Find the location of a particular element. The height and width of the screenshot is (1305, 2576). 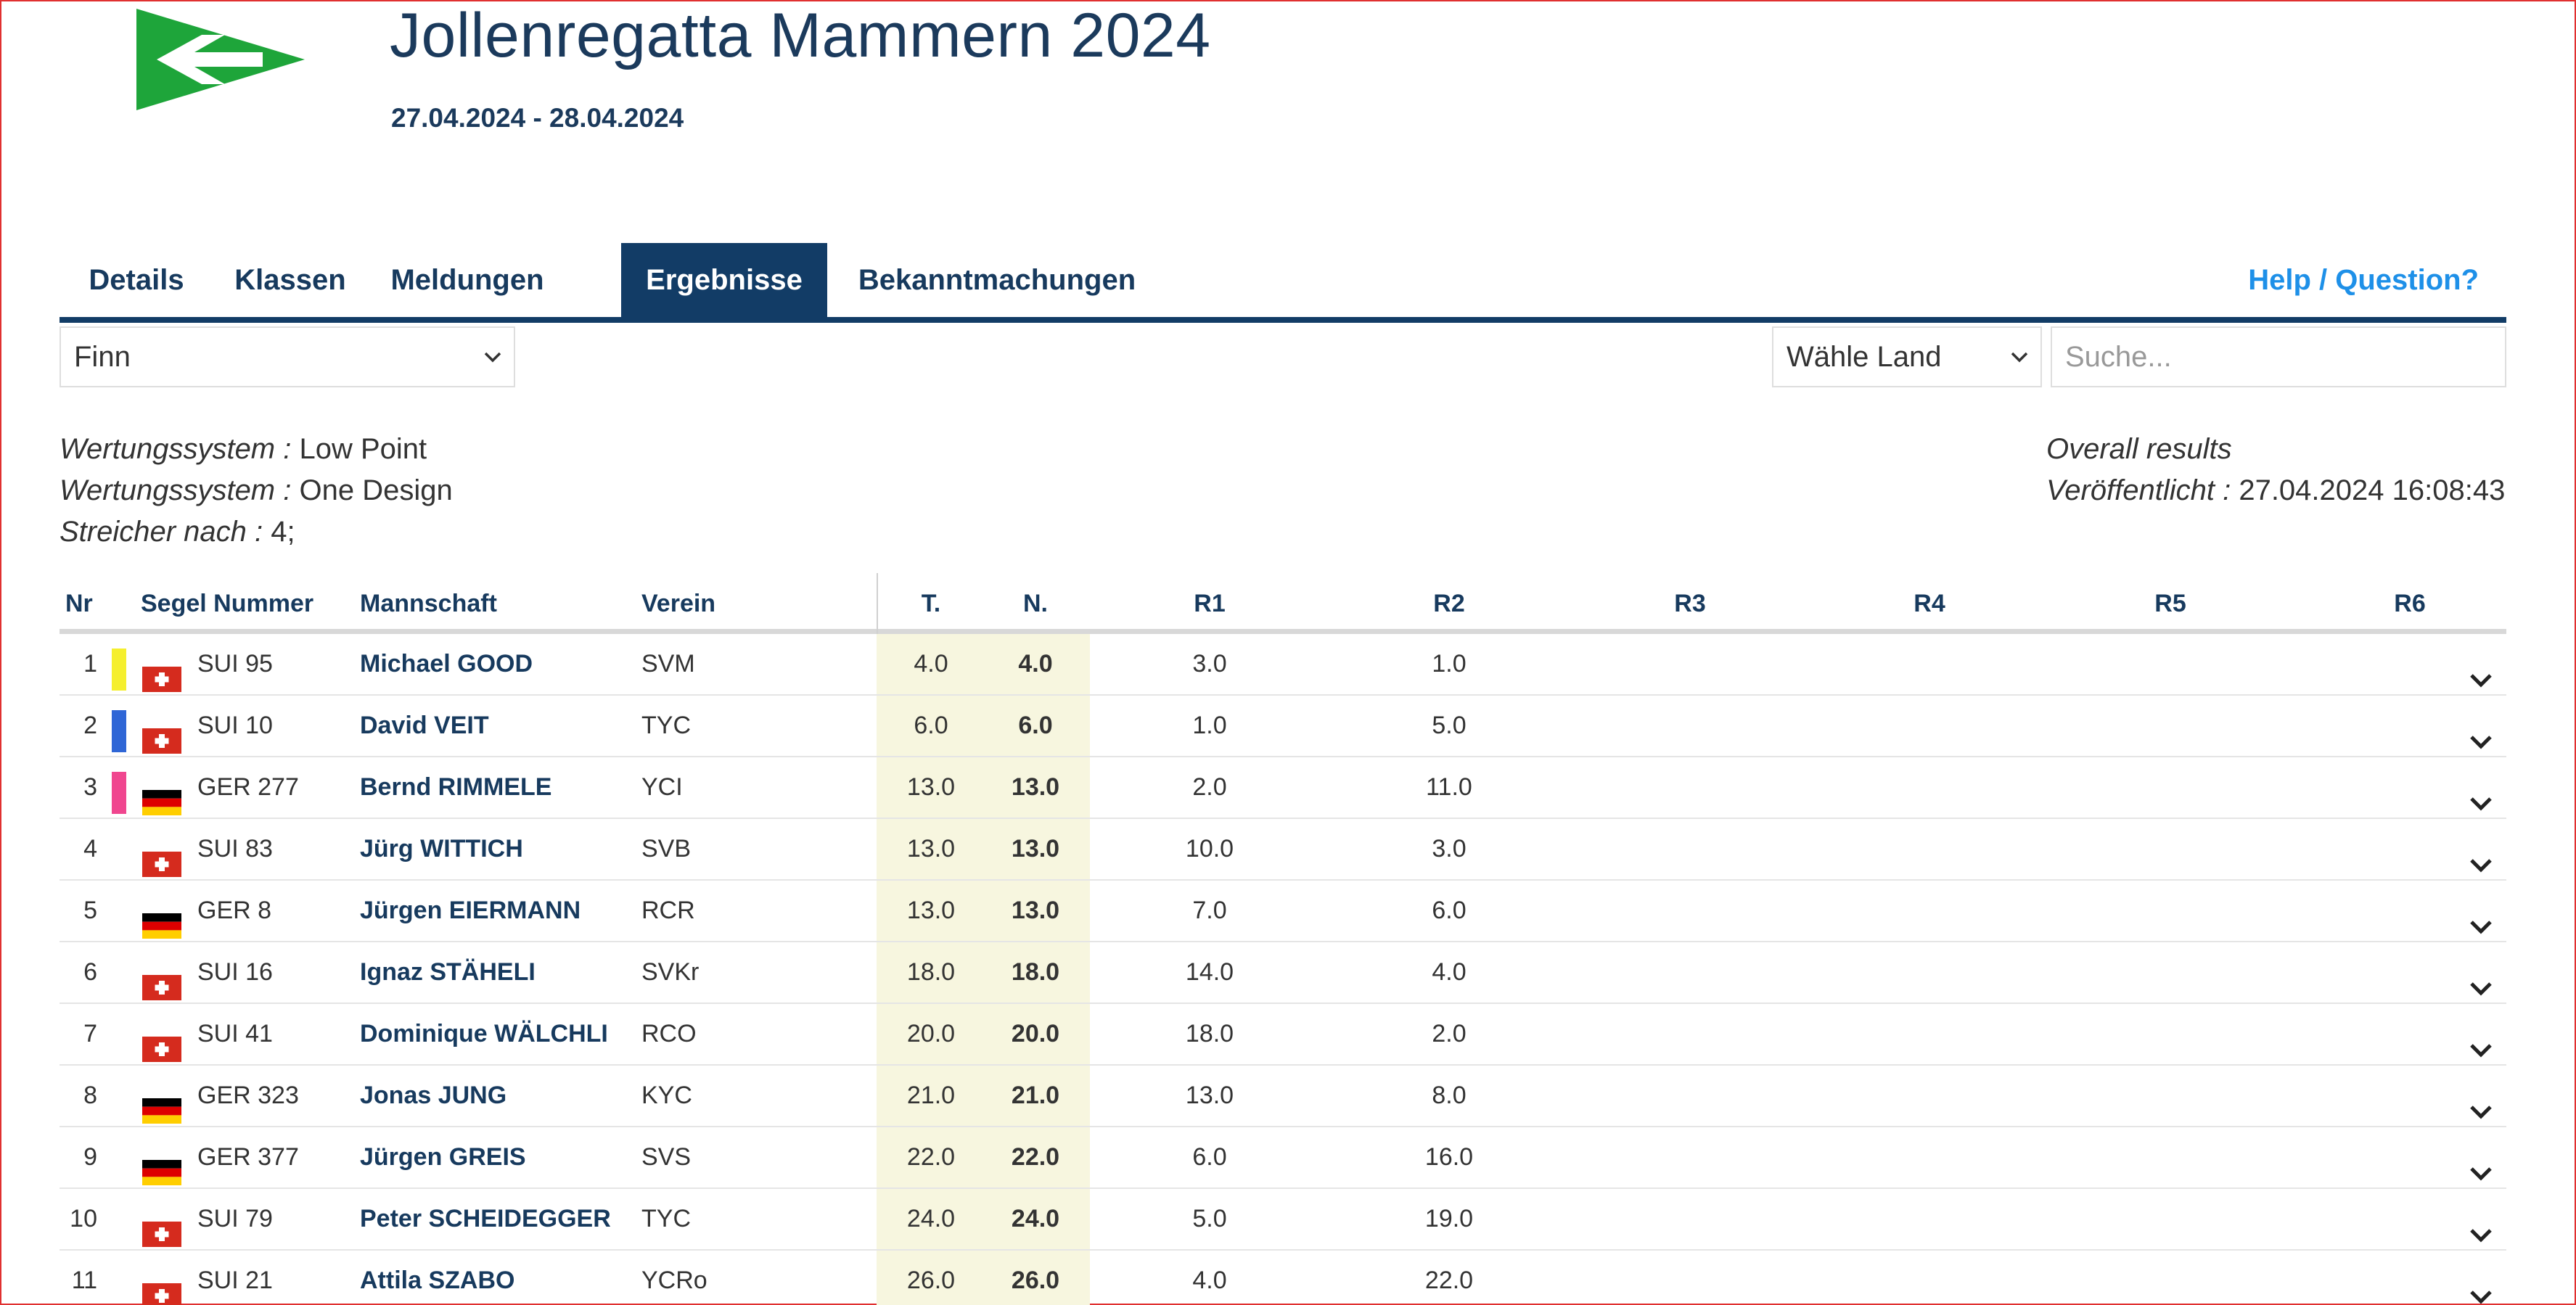

table-row: 5 GER 8 Jürgen EIERMANN RCR 13.0 13.0 7.0 6.0 is located at coordinates (1283, 912).